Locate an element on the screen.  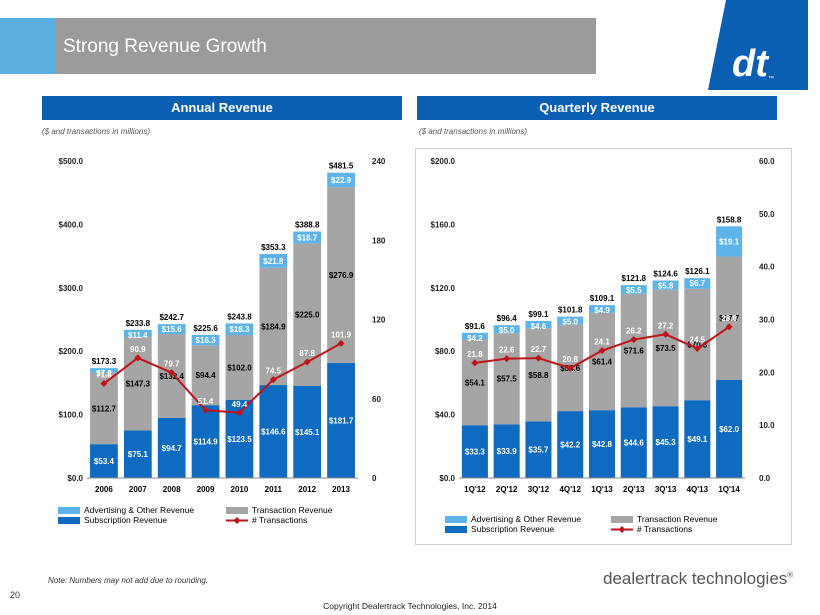
page-number: 20 is located at coordinates (15, 595).